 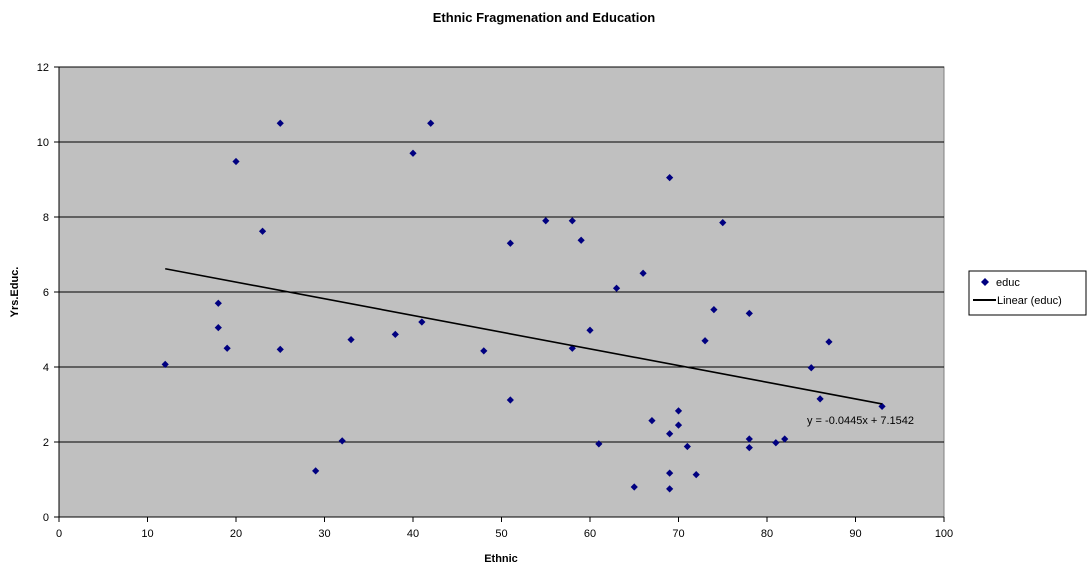 What do you see at coordinates (1008, 283) in the screenshot?
I see `legend-label-educ: educ` at bounding box center [1008, 283].